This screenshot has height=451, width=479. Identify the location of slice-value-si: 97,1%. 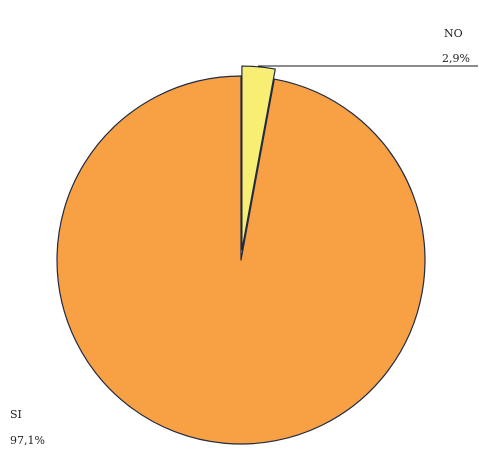
(27, 440).